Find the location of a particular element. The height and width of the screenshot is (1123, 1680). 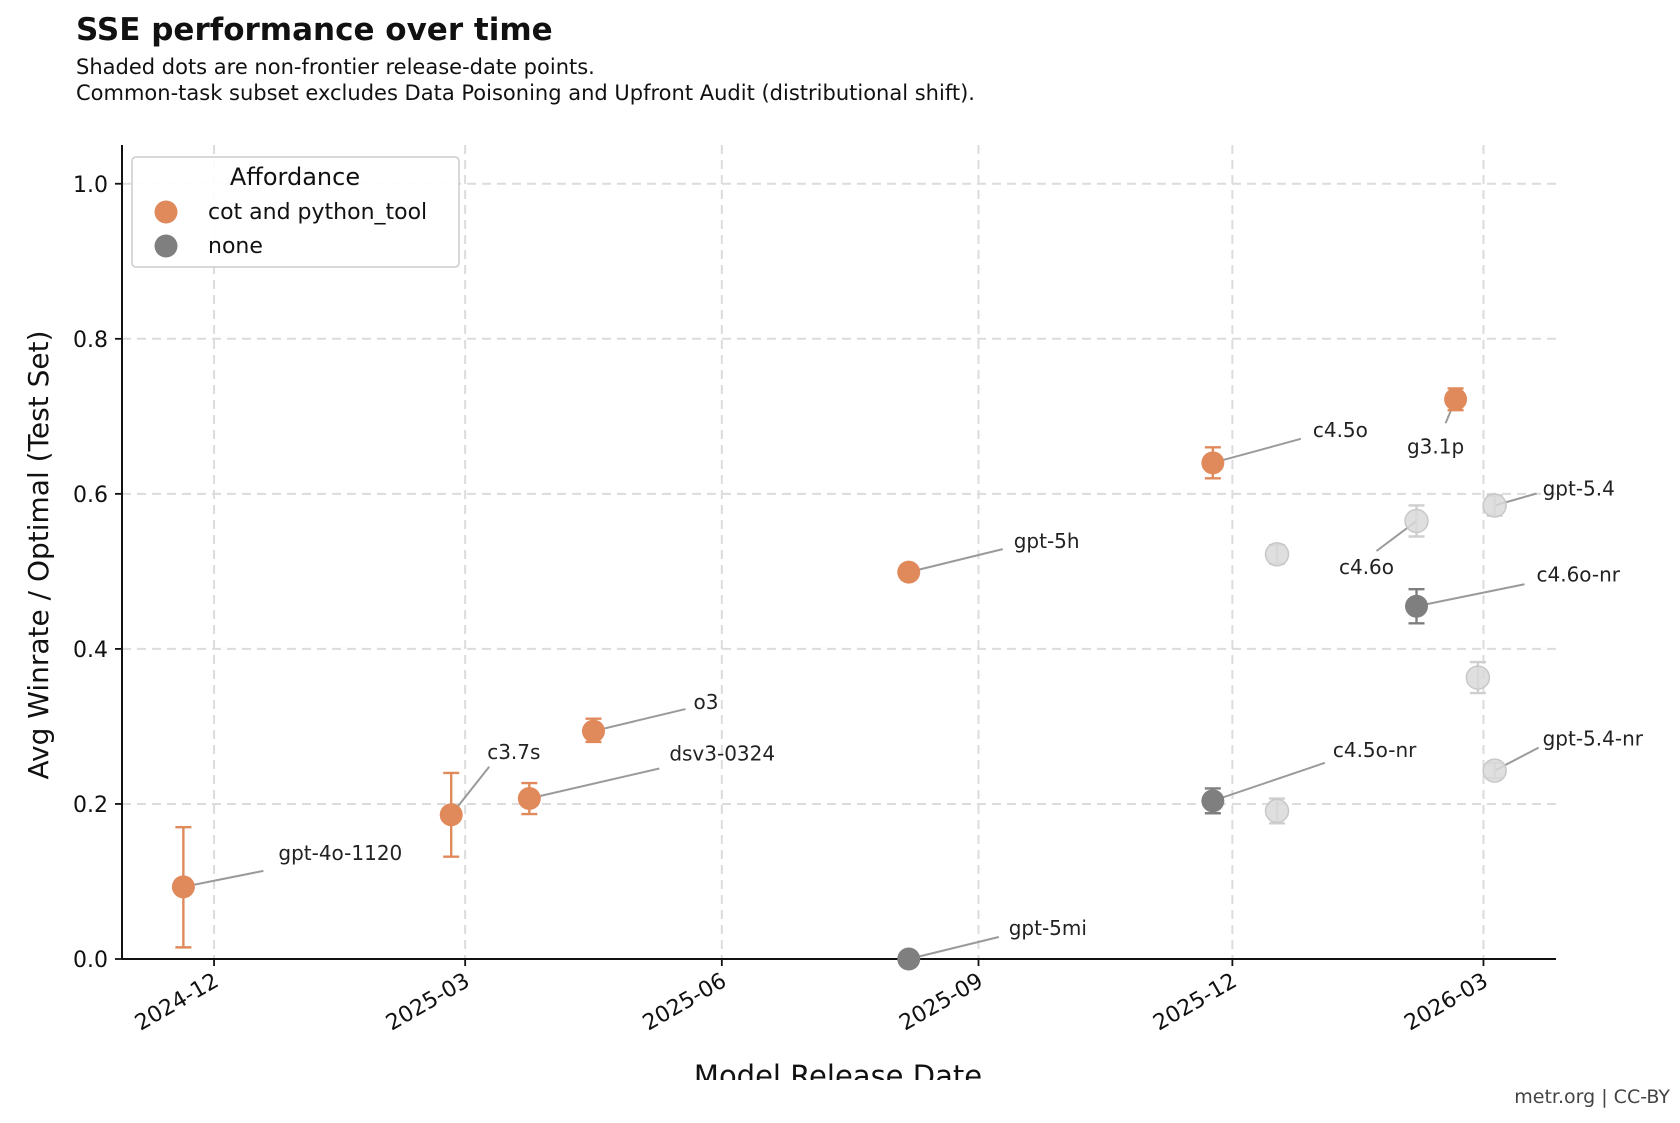

y-tick-label: 0.0 is located at coordinates (90, 960).